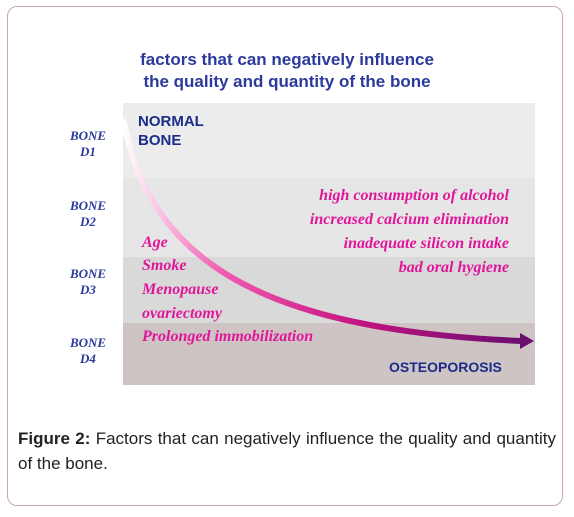  Describe the element at coordinates (527, 341) in the screenshot. I see `arrow-head` at that location.